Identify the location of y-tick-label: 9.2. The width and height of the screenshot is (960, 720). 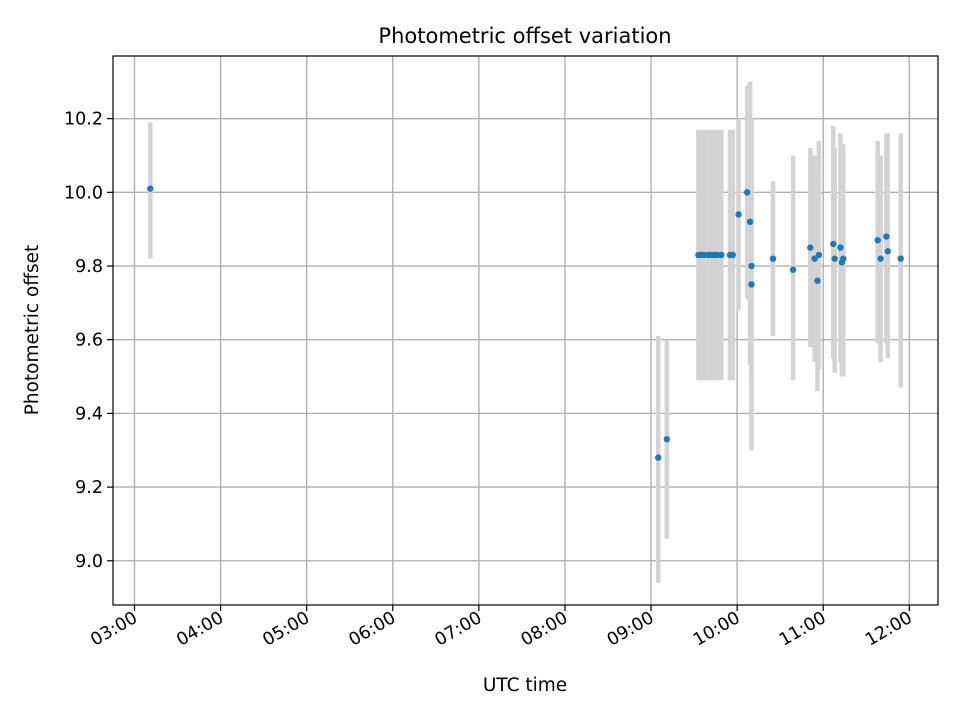
(89, 488).